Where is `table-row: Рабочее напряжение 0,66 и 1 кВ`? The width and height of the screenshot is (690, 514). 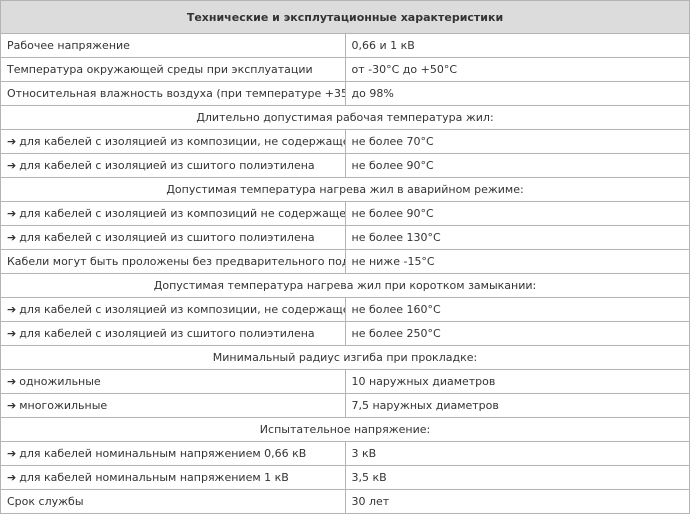 table-row: Рабочее напряжение 0,66 и 1 кВ is located at coordinates (345, 45).